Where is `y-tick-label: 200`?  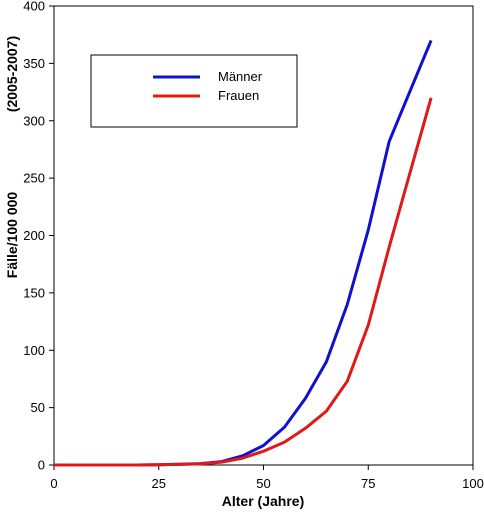 y-tick-label: 200 is located at coordinates (34, 235).